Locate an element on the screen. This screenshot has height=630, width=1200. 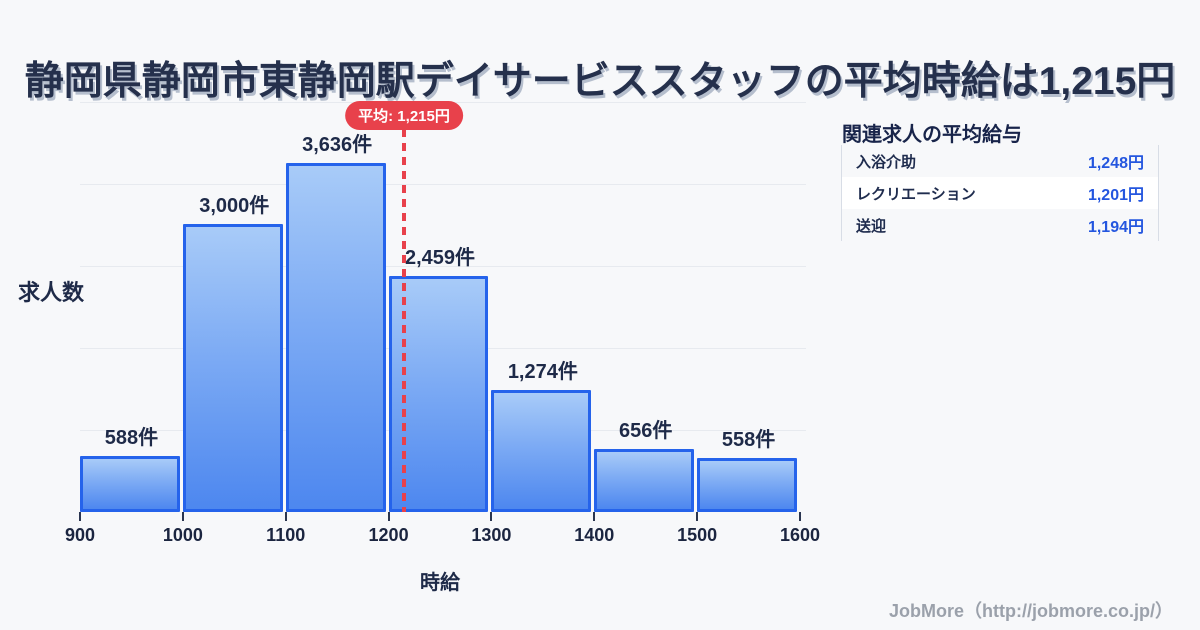
average-line is located at coordinates (404, 320).